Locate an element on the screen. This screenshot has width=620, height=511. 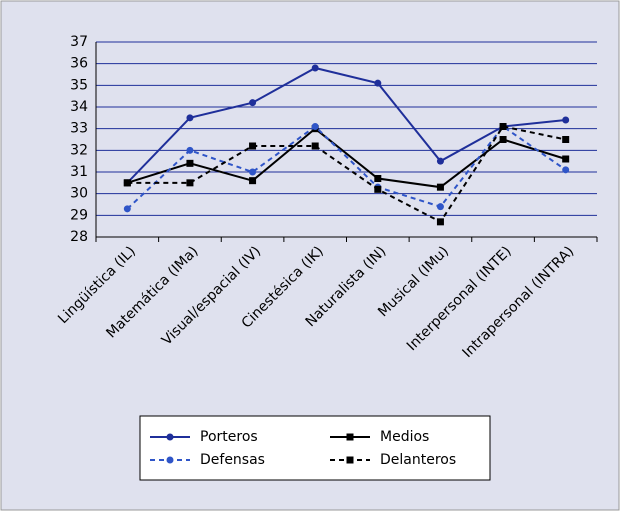
legend-label: Delanteros is located at coordinates (418, 460).